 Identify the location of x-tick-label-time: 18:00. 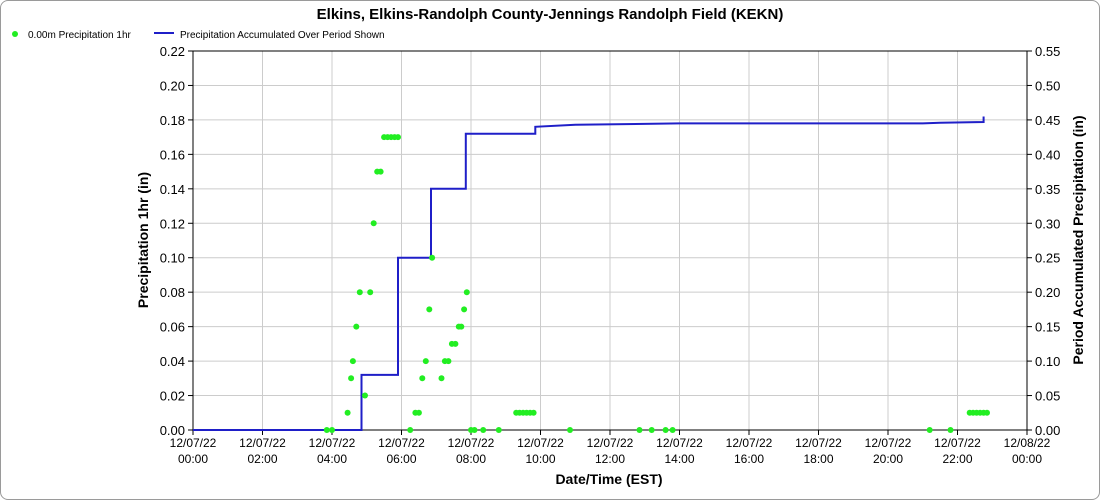
(818, 459).